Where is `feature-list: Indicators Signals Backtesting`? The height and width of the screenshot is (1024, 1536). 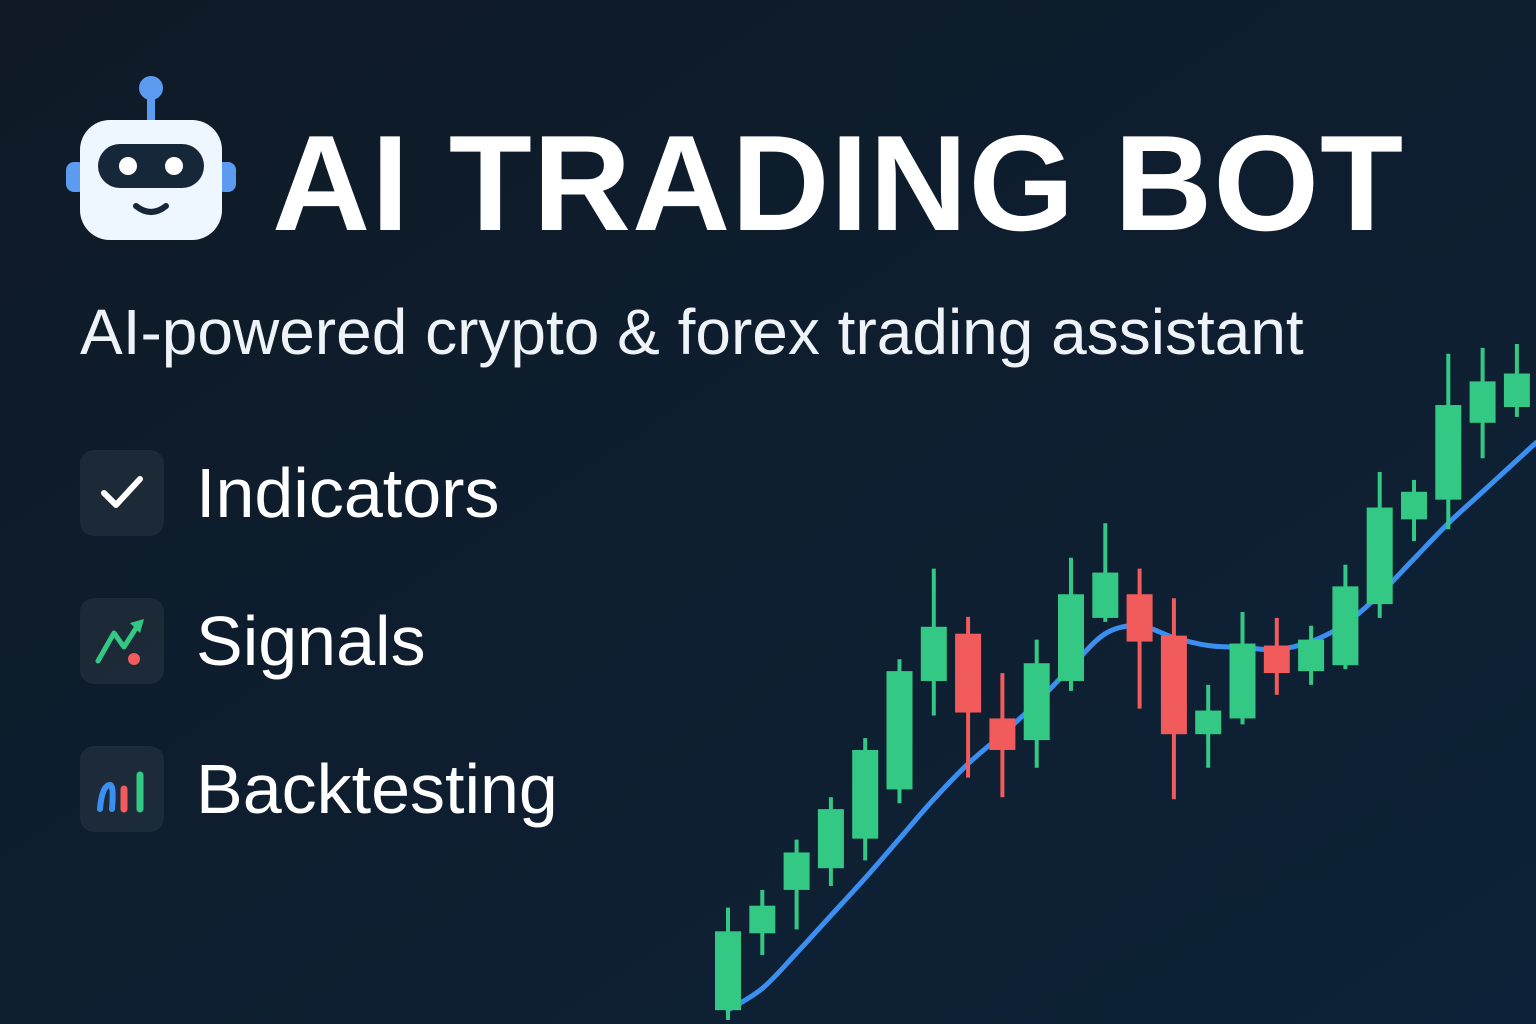 feature-list: Indicators Signals Backtesting is located at coordinates (319, 672).